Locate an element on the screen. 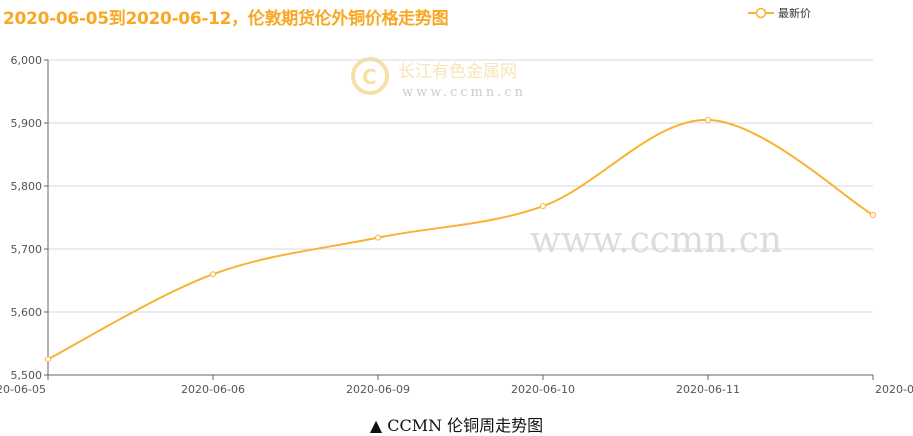 The width and height of the screenshot is (913, 436). x-tick-label: 2020-06-05 is located at coordinates (23, 389).